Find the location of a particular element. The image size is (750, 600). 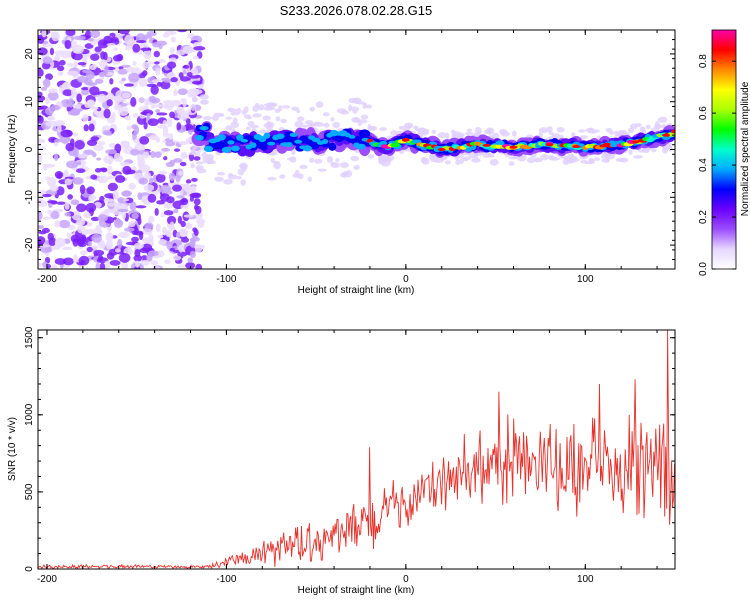

y-tick-label: 0 is located at coordinates (29, 149).